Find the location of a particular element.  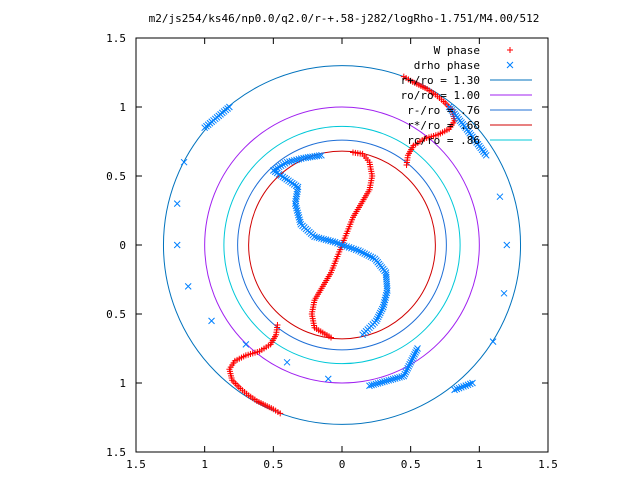

legend-label: rc/ro = .86 is located at coordinates (443, 140).